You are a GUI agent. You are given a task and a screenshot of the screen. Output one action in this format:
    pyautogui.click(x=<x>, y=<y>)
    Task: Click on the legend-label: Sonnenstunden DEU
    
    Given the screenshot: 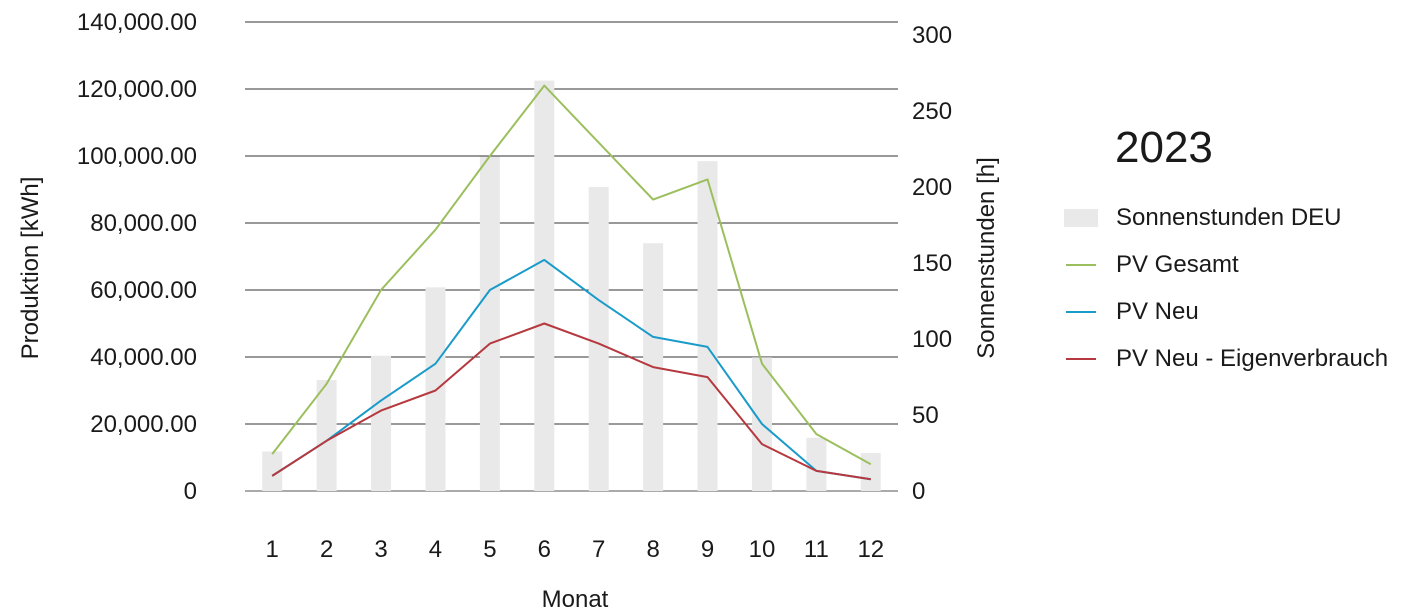 What is the action you would take?
    pyautogui.click(x=1229, y=217)
    